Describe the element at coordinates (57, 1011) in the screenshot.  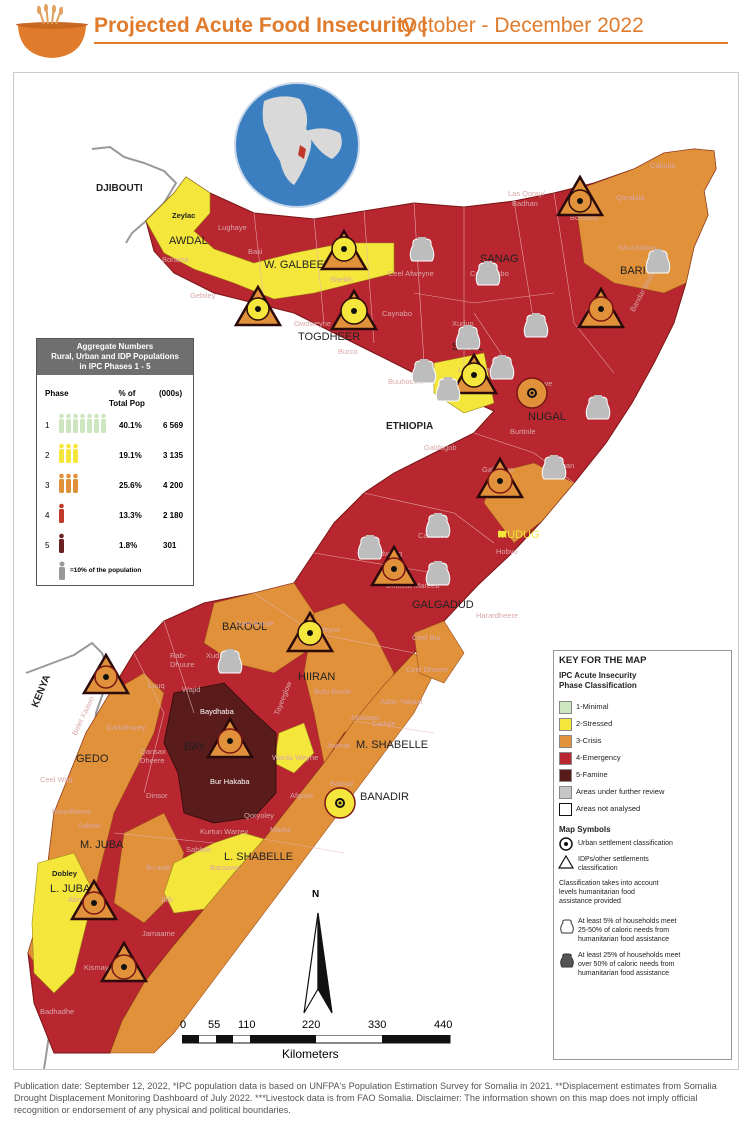
I see `district-label: Badhadhe` at that location.